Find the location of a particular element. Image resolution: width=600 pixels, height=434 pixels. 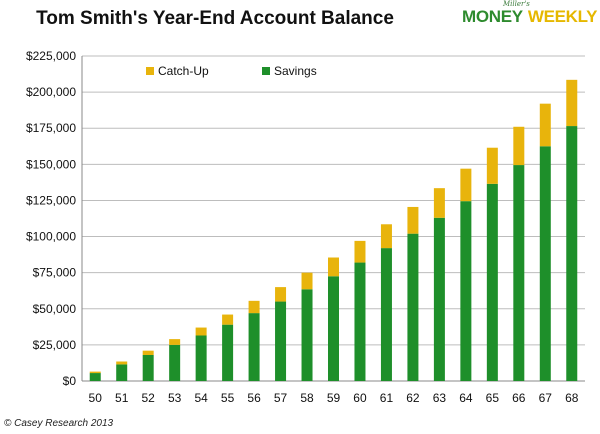

y-tick-label: $100,000 is located at coordinates (51, 237).